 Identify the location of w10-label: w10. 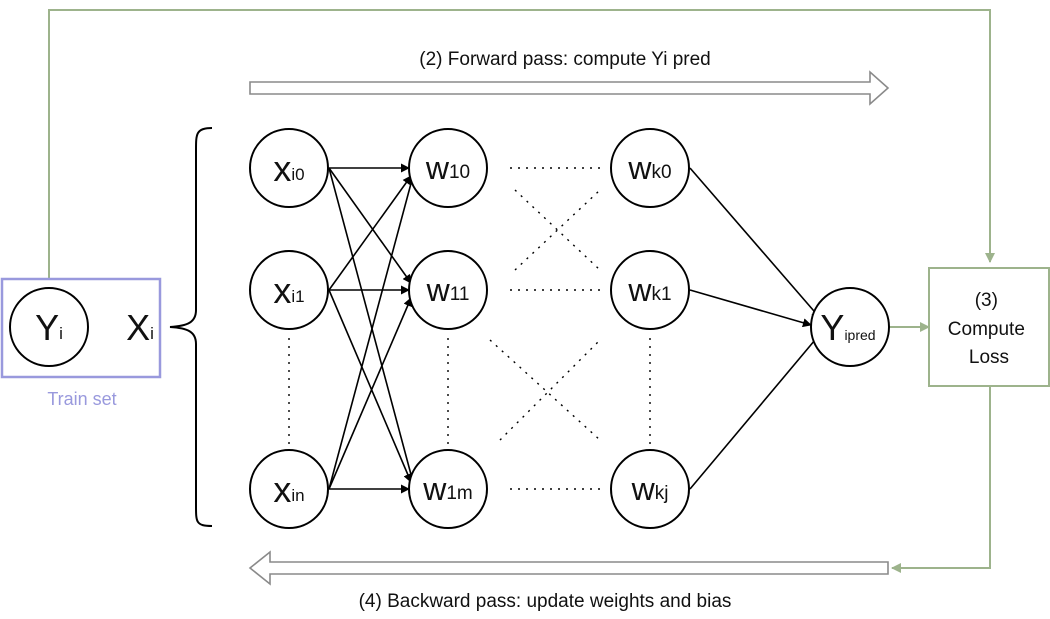
(447, 168).